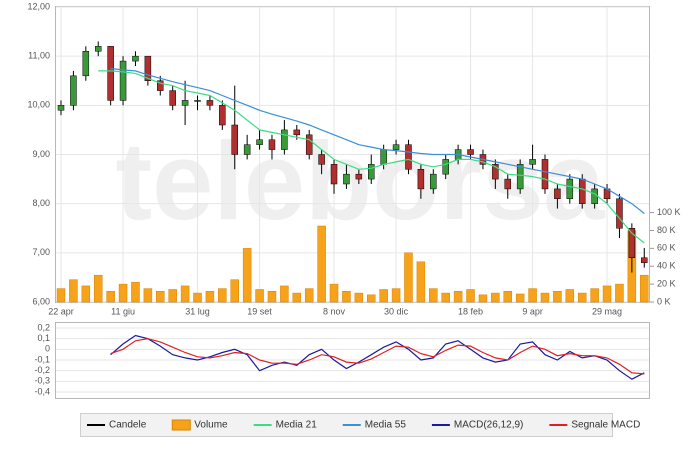 This screenshot has width=700, height=456. What do you see at coordinates (377, 356) in the screenshot?
I see `line-series` at bounding box center [377, 356].